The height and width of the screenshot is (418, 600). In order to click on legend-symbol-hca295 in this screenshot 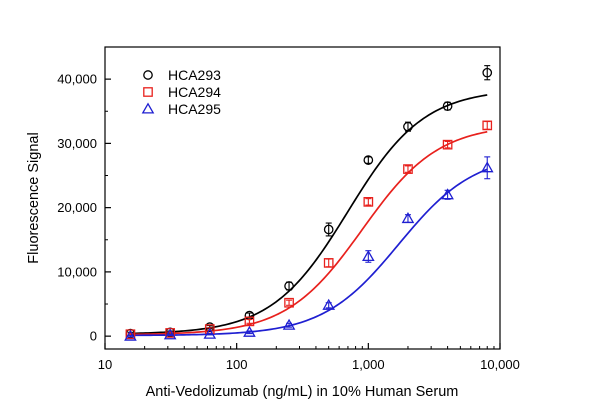, I will do `click(148, 108)`.